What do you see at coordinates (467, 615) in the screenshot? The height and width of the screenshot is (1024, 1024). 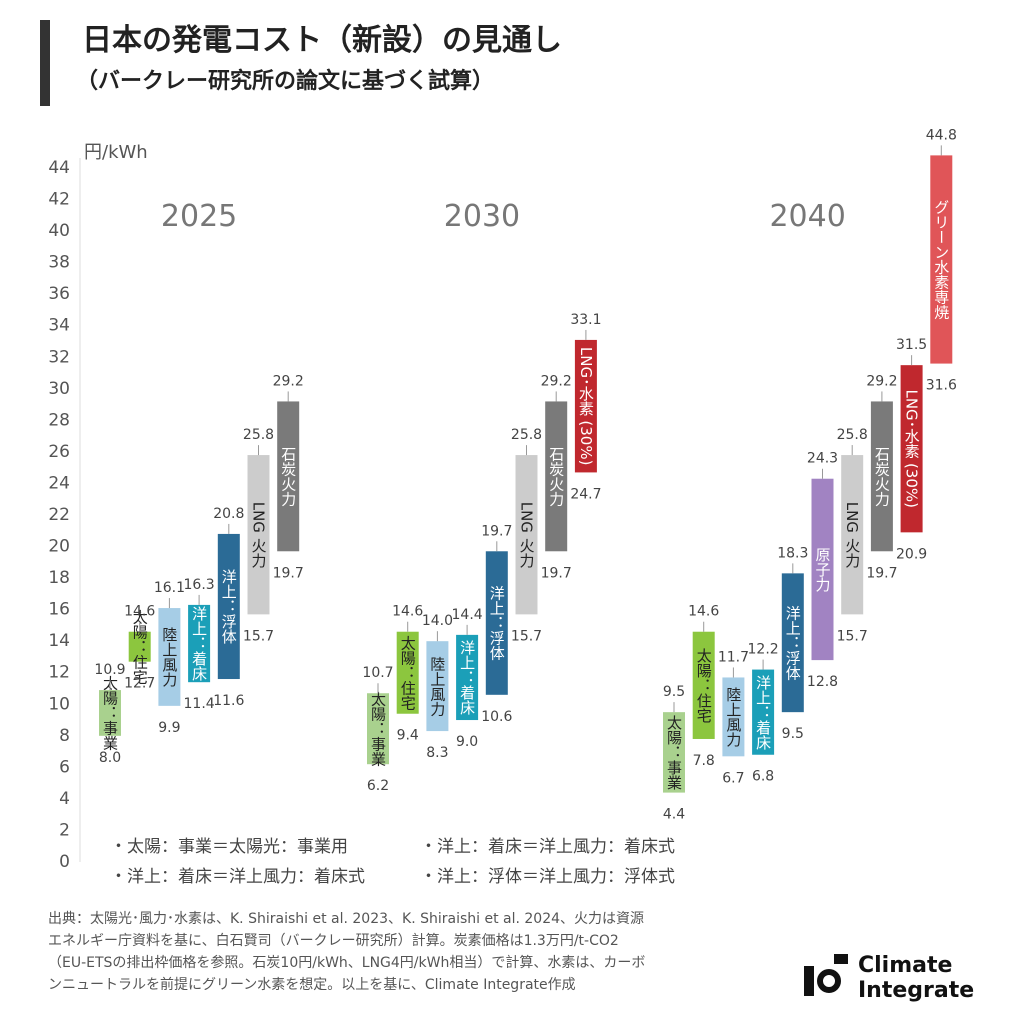 I see `high-label: 14.4` at bounding box center [467, 615].